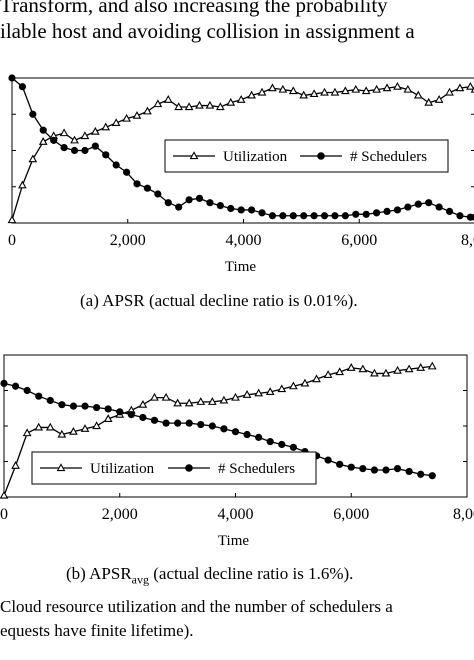  Describe the element at coordinates (467, 240) in the screenshot. I see `chart-a-x-tick-label: 8,00` at that location.